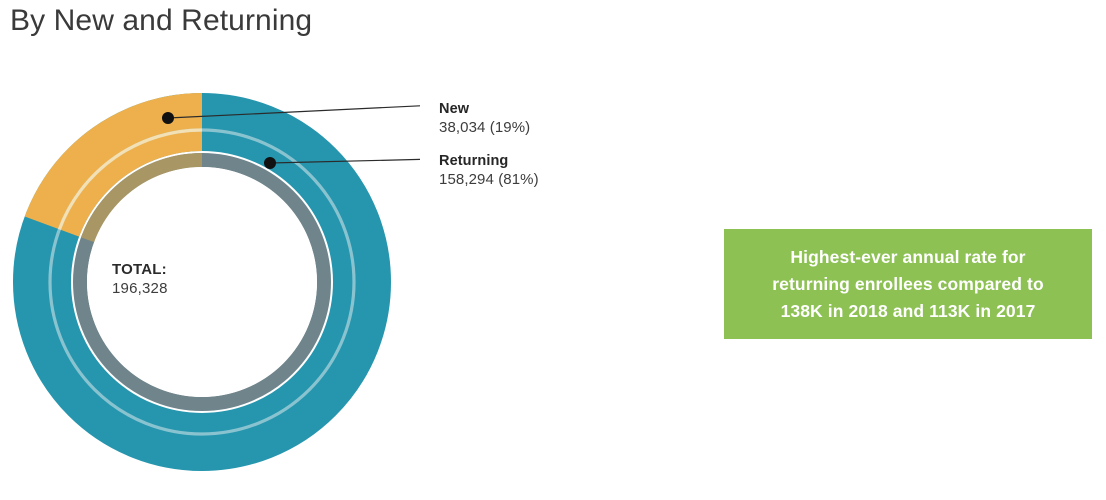 This screenshot has width=1106, height=500. I want to click on donut-inner-ring-new, so click(141, 198).